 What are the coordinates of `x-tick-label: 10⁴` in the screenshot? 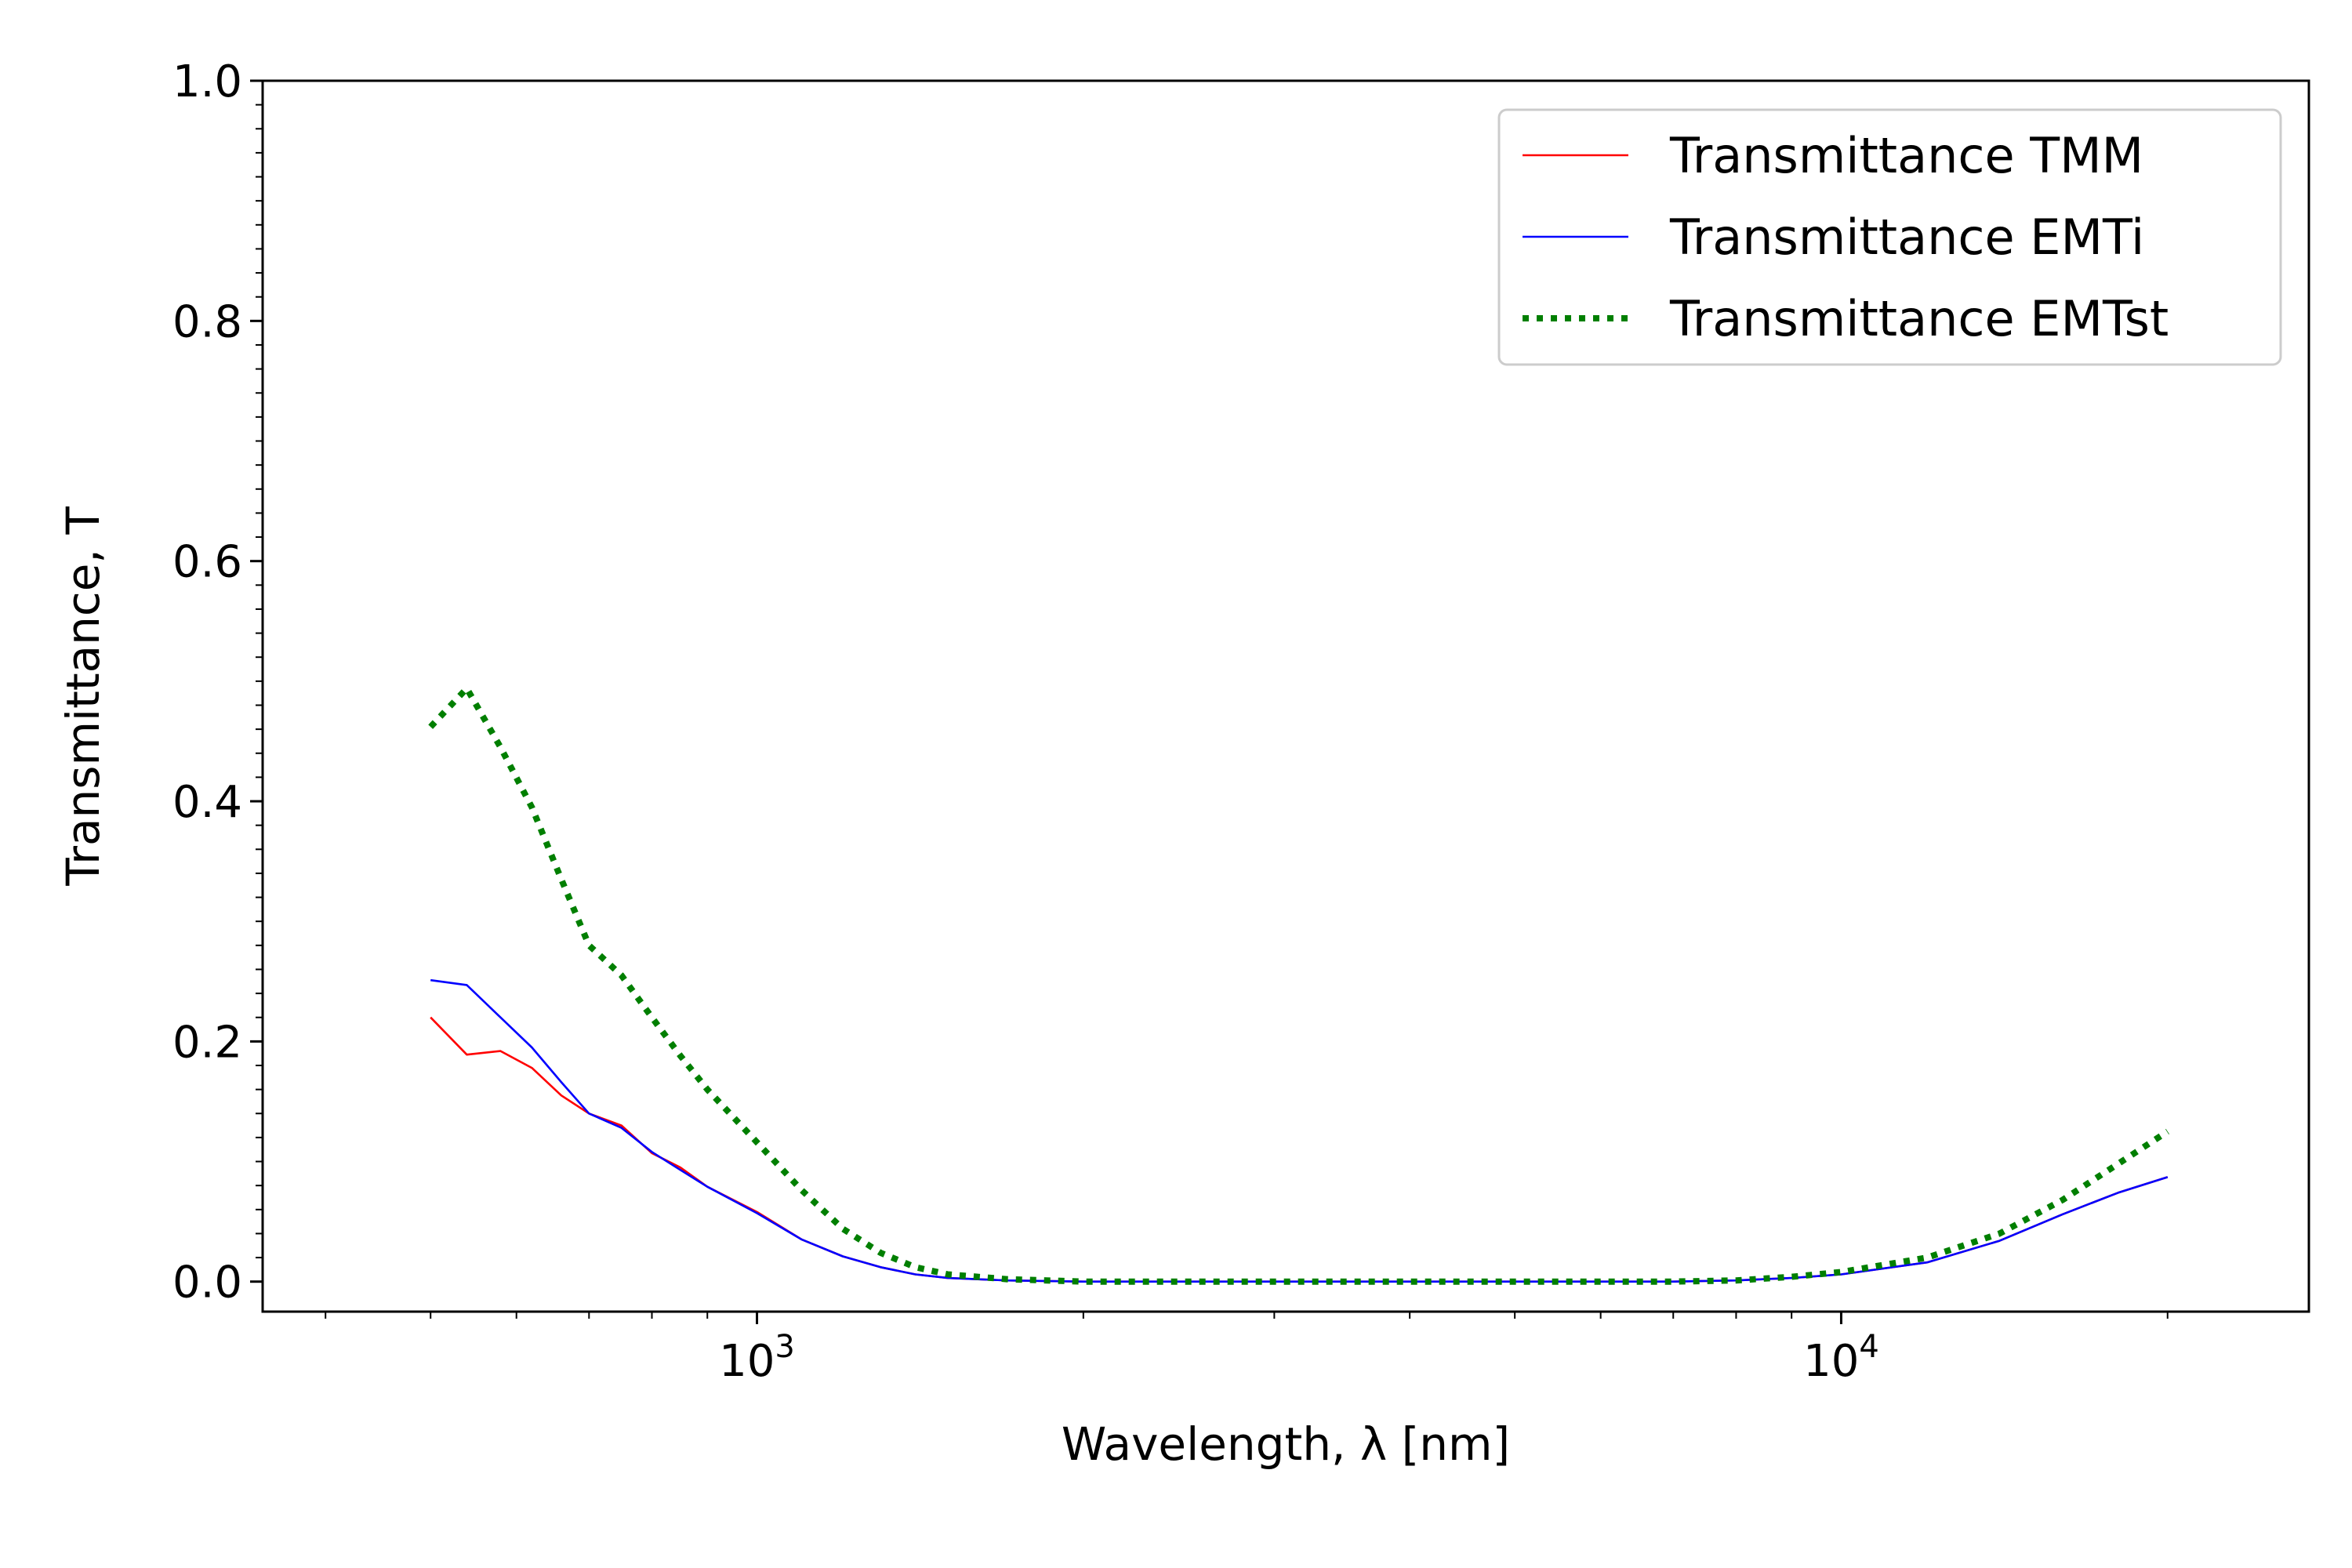 It's located at (1841, 1358).